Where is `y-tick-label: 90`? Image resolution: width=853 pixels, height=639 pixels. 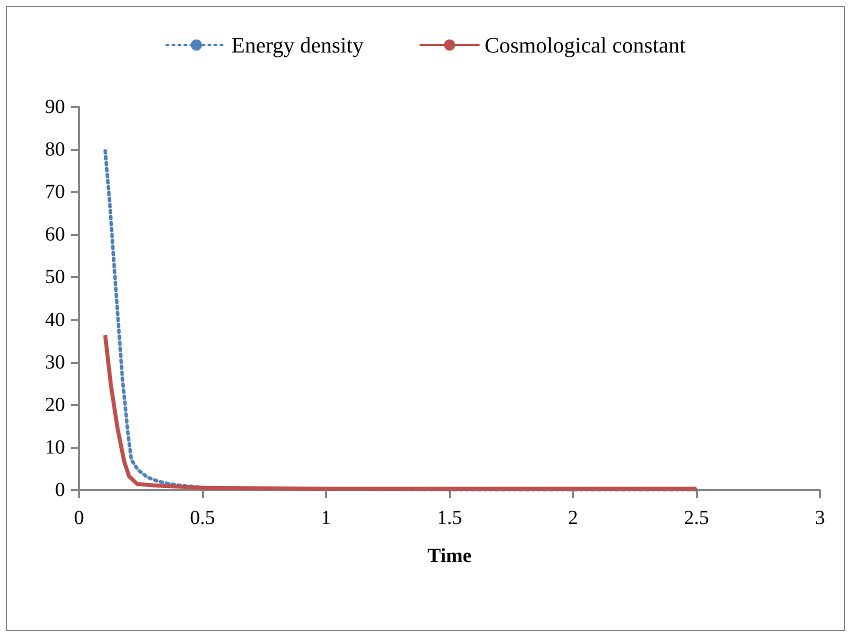 y-tick-label: 90 is located at coordinates (55, 107).